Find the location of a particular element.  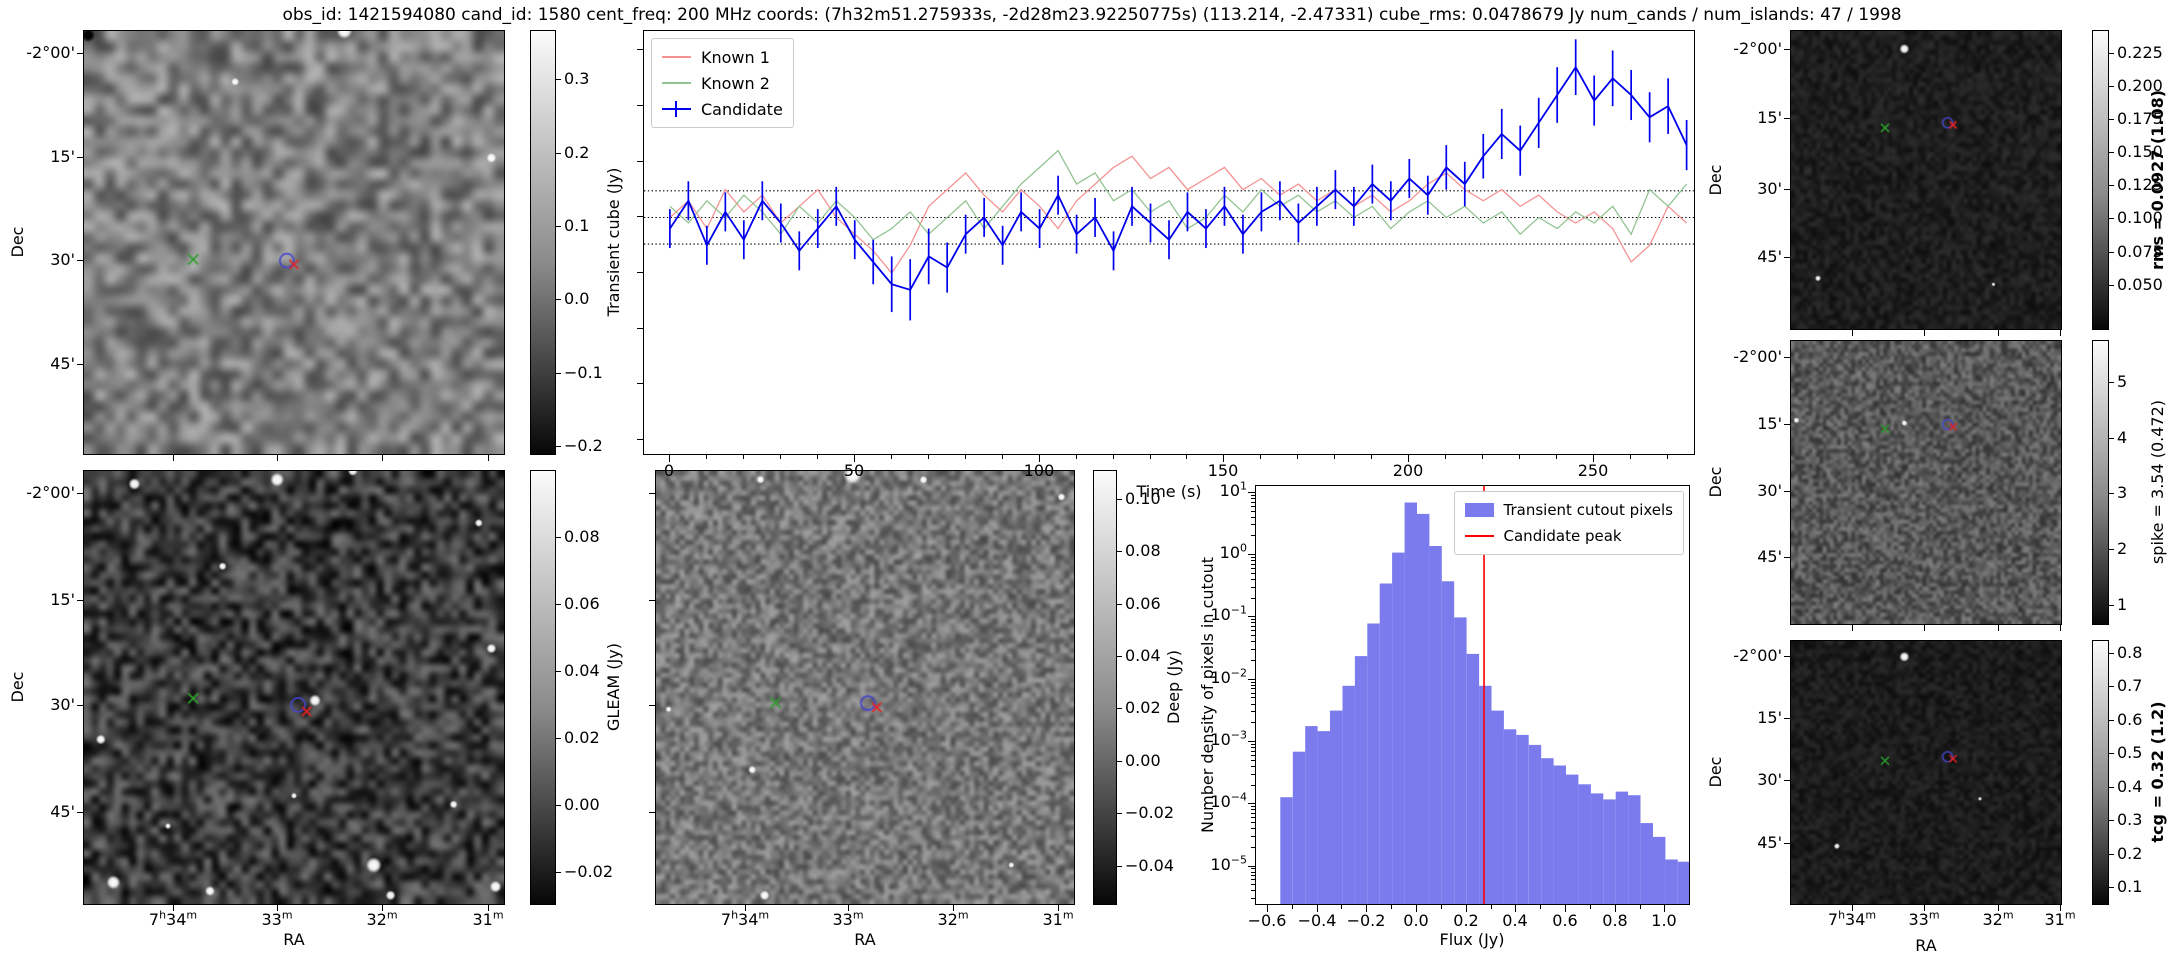

tcg-colorbar is located at coordinates (2100, 772).